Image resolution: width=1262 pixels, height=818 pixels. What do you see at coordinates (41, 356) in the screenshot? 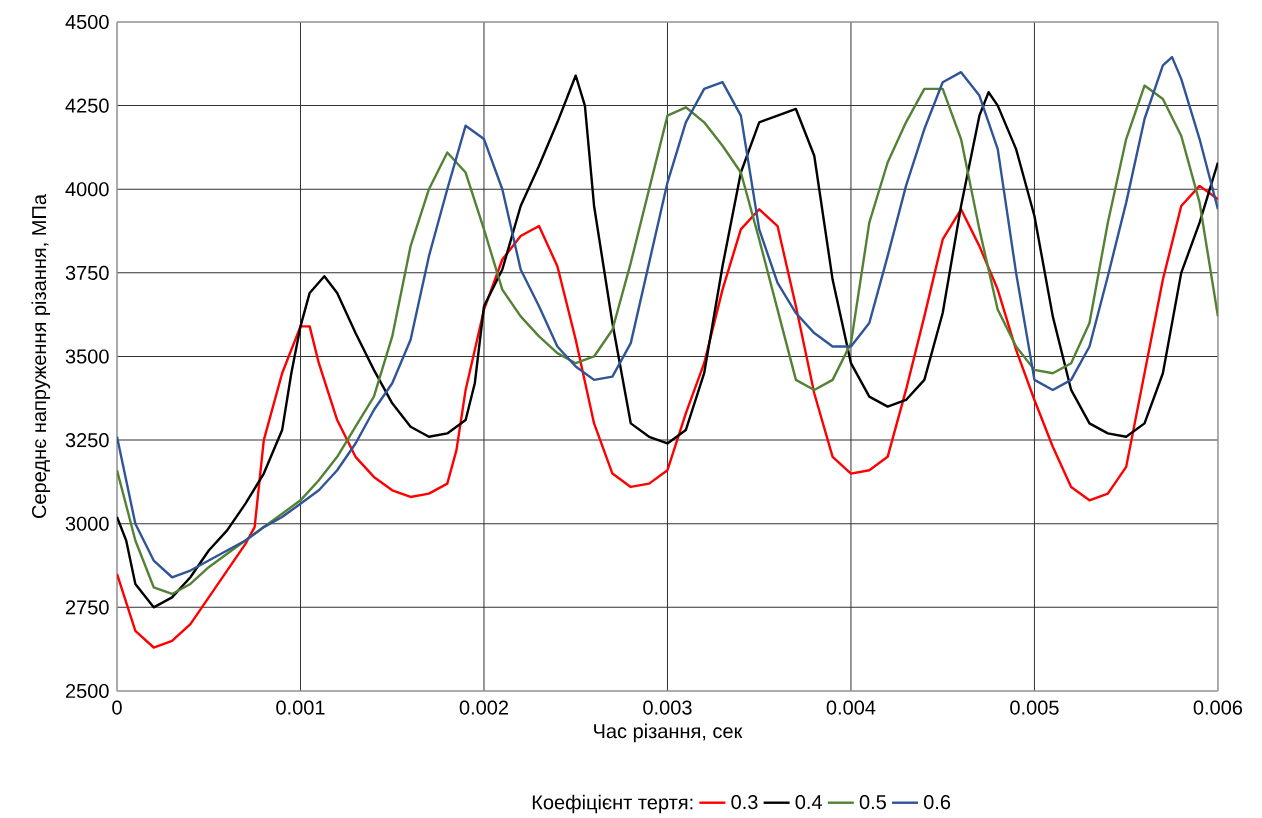
I see `y-axis-title: Середнє напруження різання, МПа` at bounding box center [41, 356].